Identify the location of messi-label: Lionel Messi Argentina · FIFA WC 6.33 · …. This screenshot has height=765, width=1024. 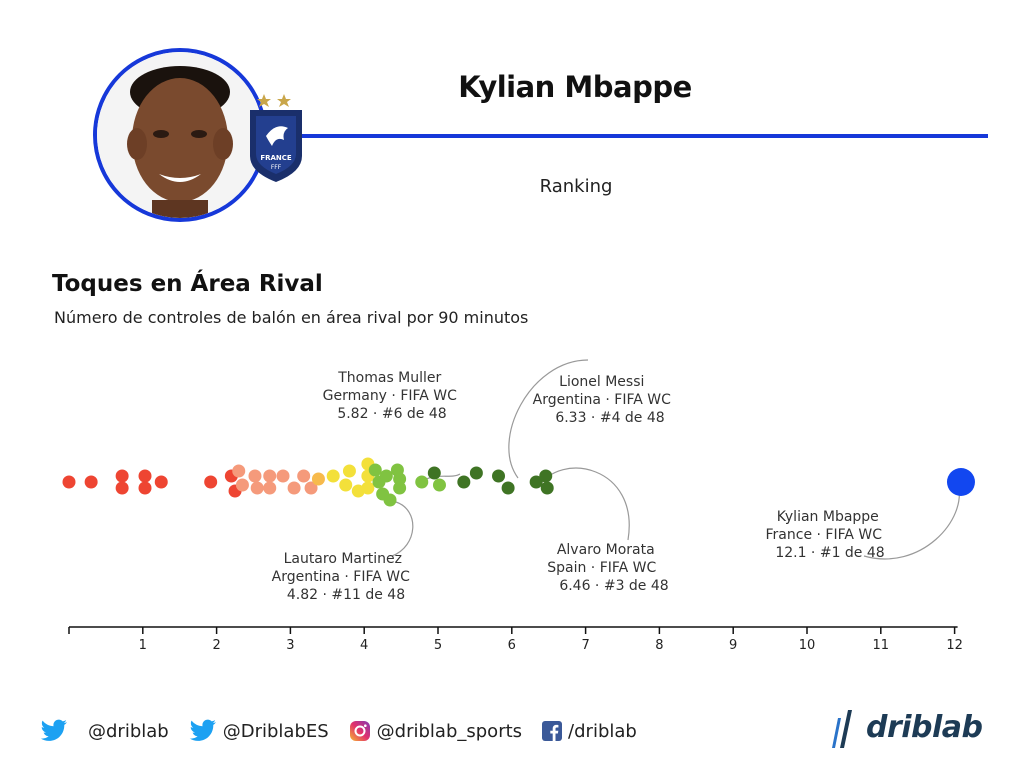
(604, 400).